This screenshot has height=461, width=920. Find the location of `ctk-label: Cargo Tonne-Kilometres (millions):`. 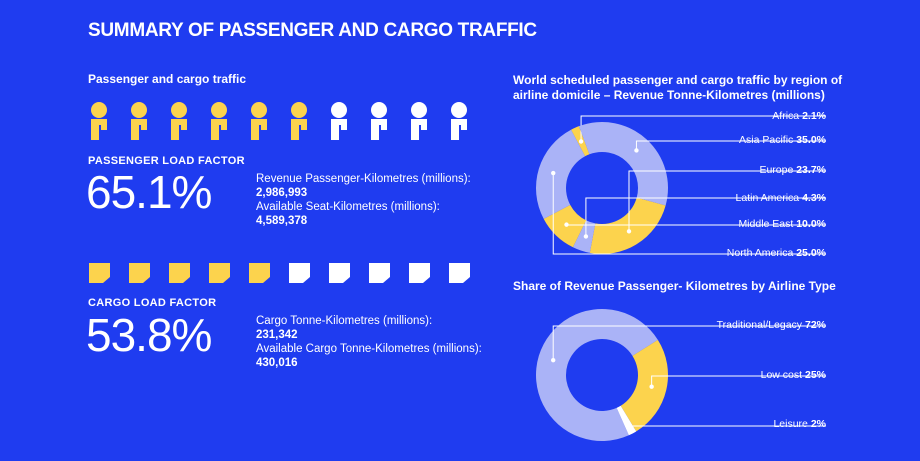

ctk-label: Cargo Tonne-Kilometres (millions): is located at coordinates (344, 321).